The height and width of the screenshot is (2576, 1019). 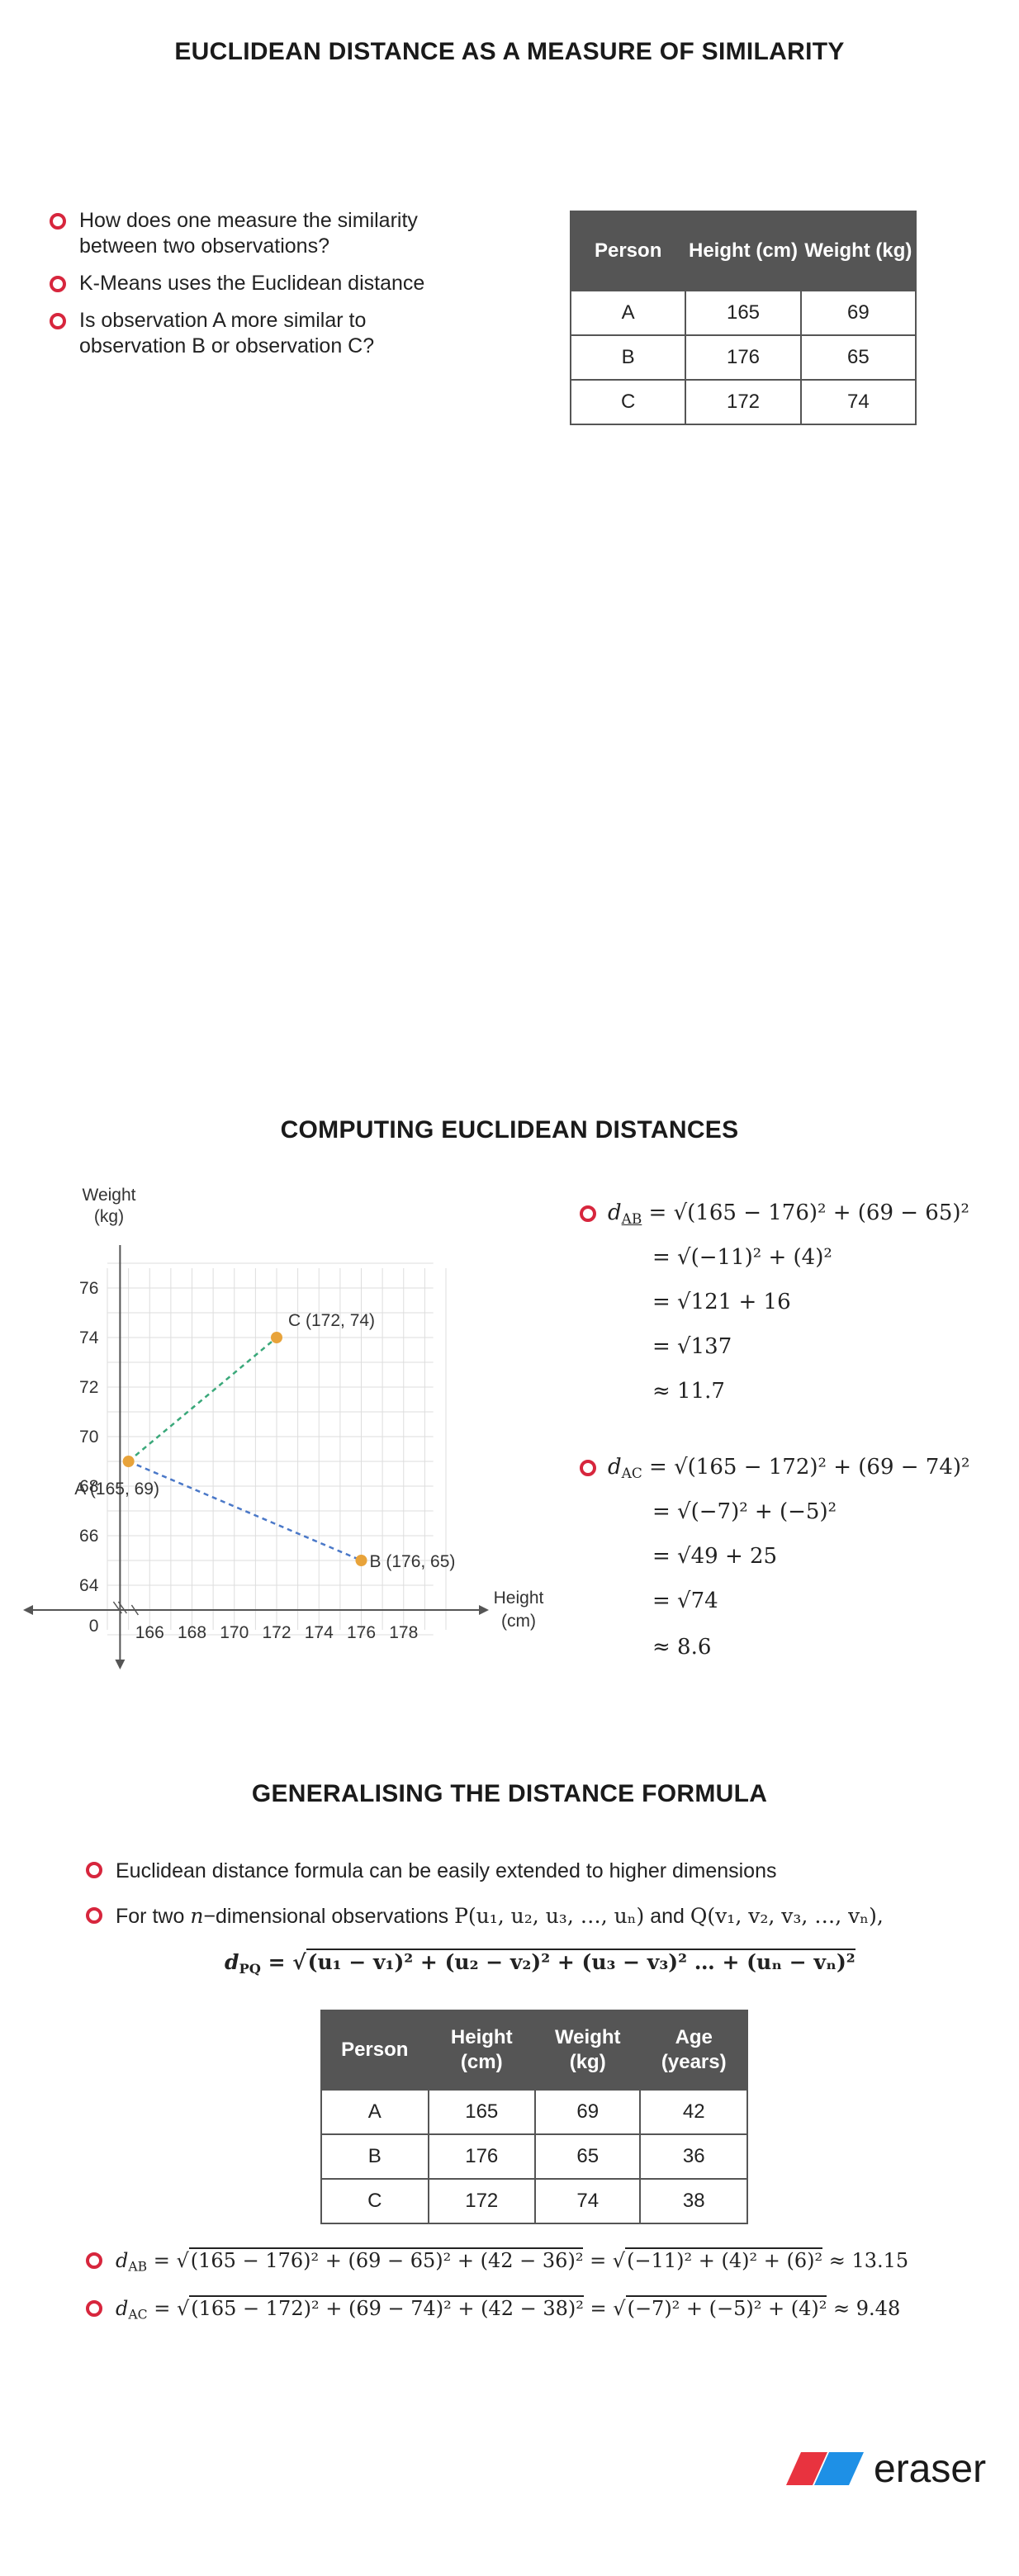 What do you see at coordinates (743, 402) in the screenshot?
I see `table-row: C 172 74` at bounding box center [743, 402].